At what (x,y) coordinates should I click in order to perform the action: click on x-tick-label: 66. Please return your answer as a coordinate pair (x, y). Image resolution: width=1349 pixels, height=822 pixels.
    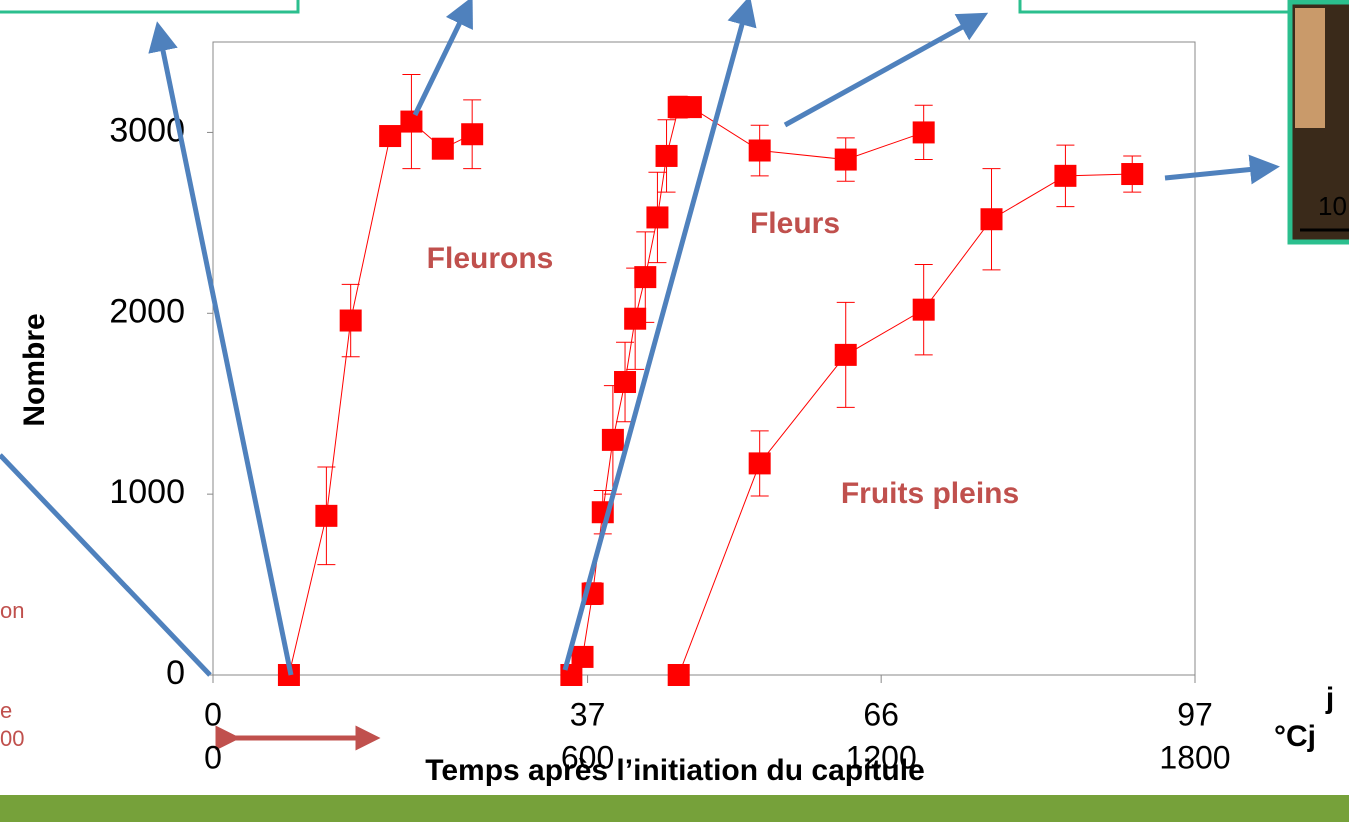
    Looking at the image, I should click on (881, 714).